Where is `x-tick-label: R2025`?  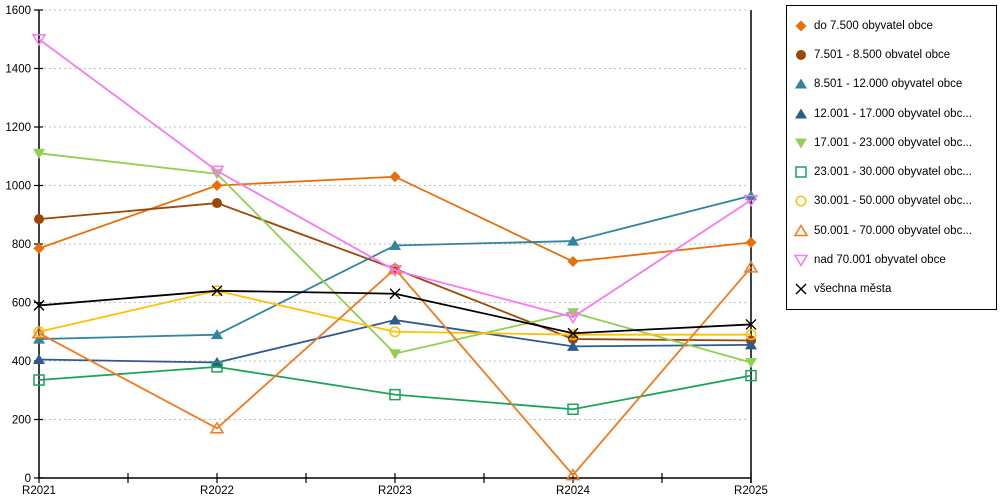 x-tick-label: R2025 is located at coordinates (751, 491).